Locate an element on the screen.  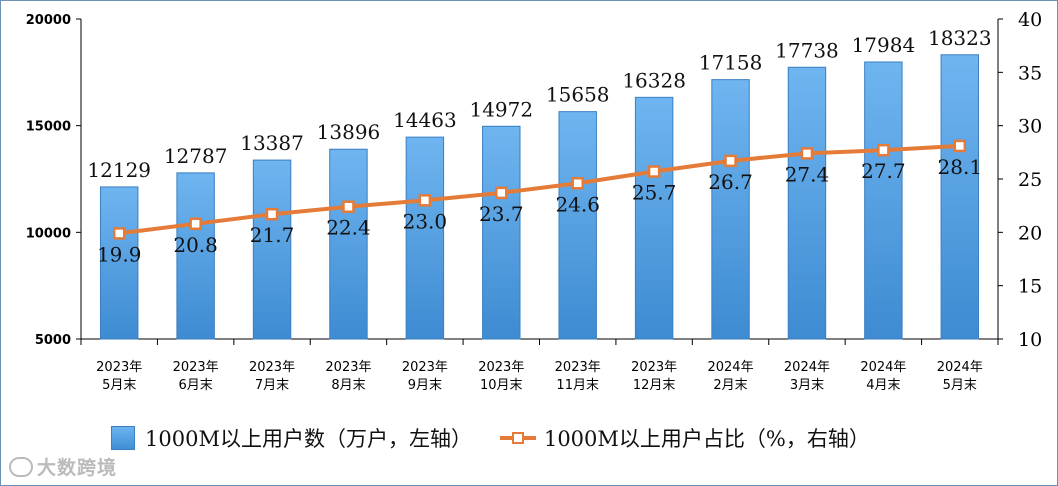
category-label-month: 2月末 is located at coordinates (730, 385).